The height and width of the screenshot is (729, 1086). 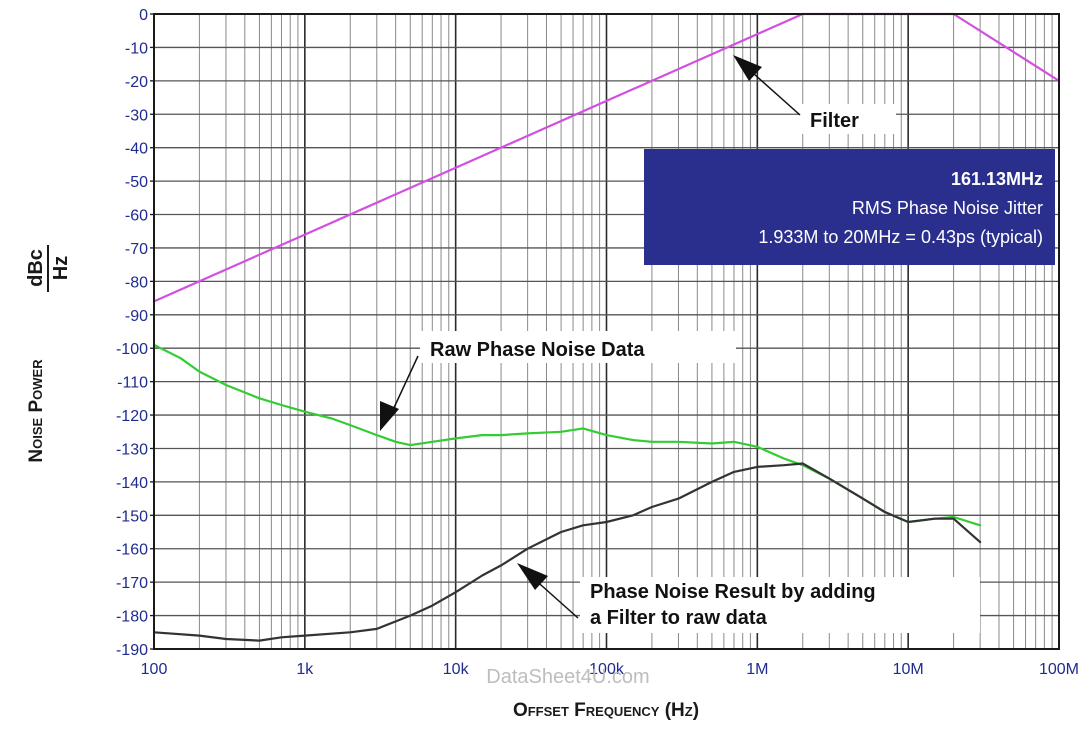 What do you see at coordinates (456, 669) in the screenshot?
I see `x-tick-label: 10k` at bounding box center [456, 669].